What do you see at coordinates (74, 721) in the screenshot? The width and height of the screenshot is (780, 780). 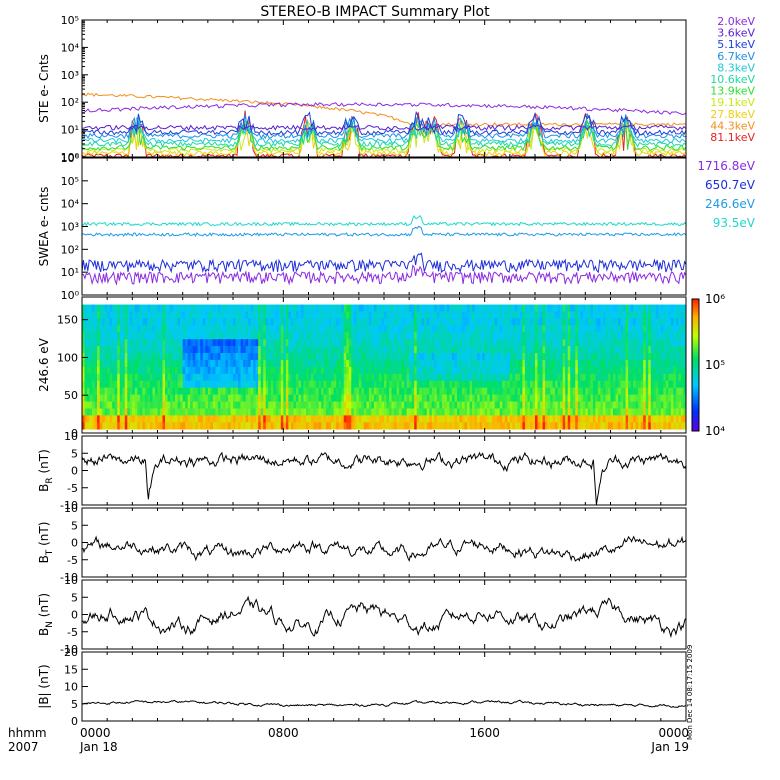 I see `bmag-ytick-label: 0` at bounding box center [74, 721].